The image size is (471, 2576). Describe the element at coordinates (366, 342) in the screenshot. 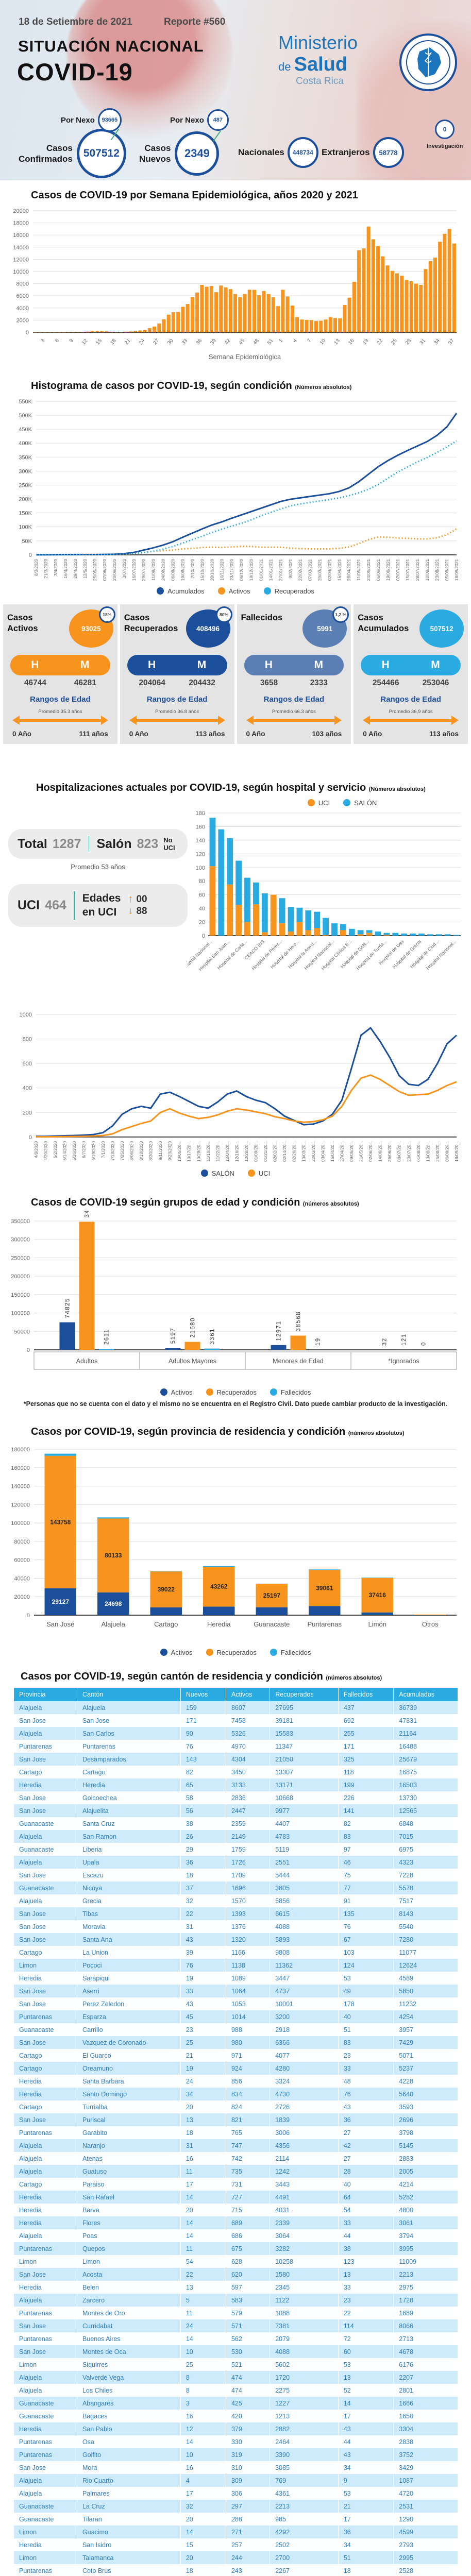

I see `svg-text: 19` at that location.